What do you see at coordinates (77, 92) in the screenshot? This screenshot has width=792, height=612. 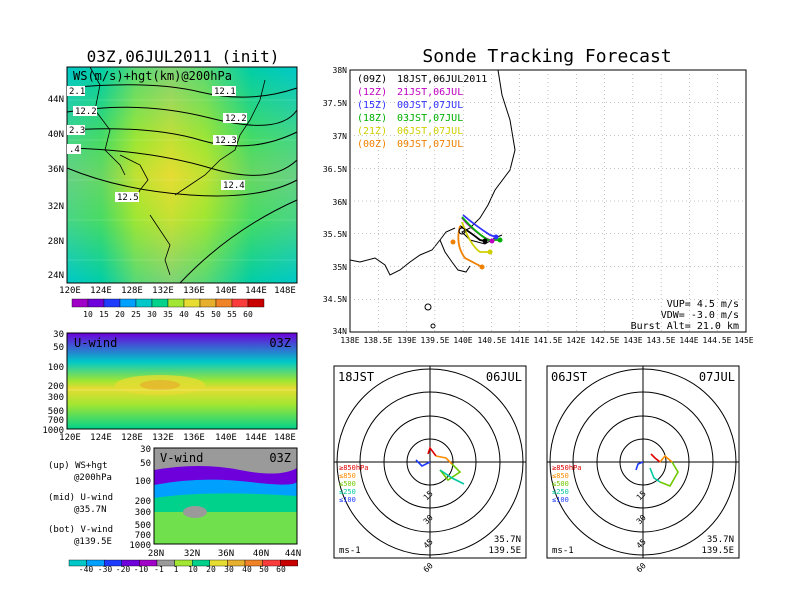 I see `contour-label: 2.1` at bounding box center [77, 92].